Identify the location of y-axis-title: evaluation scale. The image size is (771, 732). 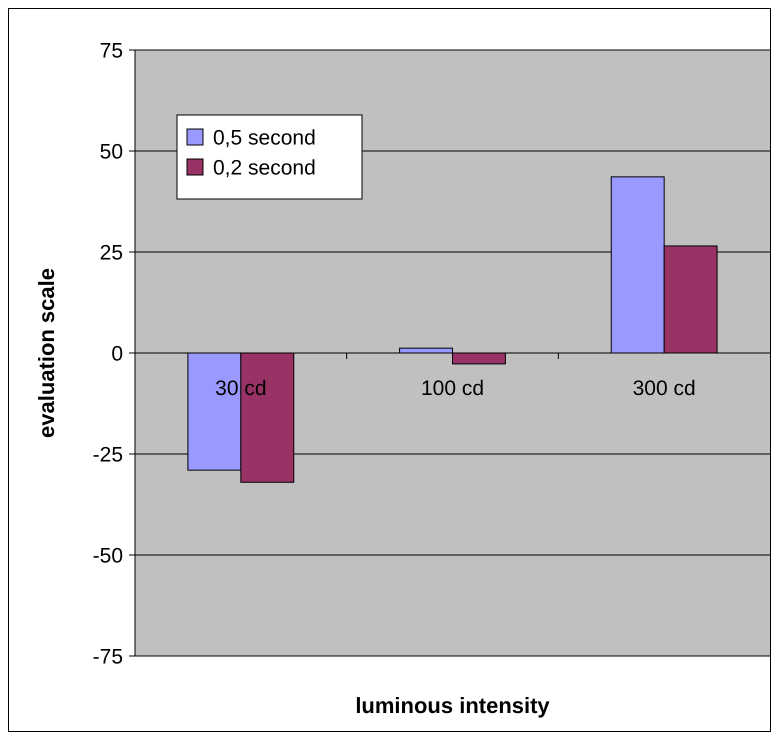
(46, 353).